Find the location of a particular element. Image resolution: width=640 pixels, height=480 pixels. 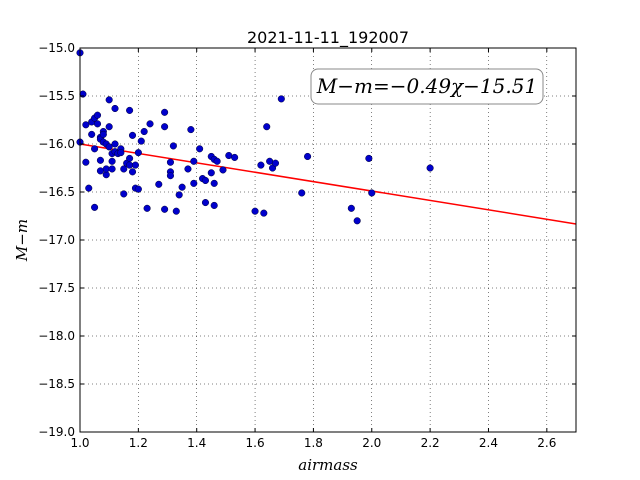

y-tick-label: −18.5 is located at coordinates (56, 384).